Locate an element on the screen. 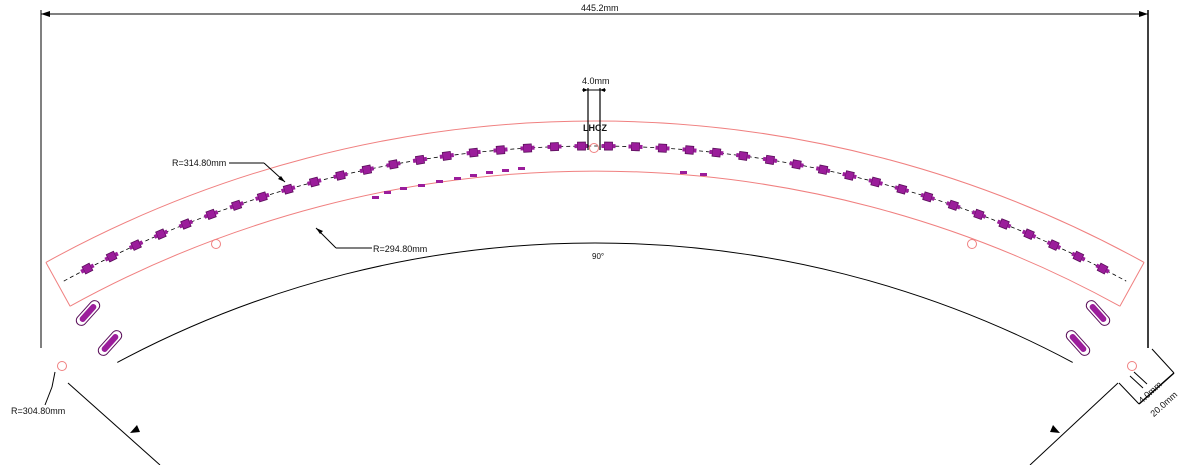 The image size is (1185, 465). connector-capsule is located at coordinates (1078, 343).